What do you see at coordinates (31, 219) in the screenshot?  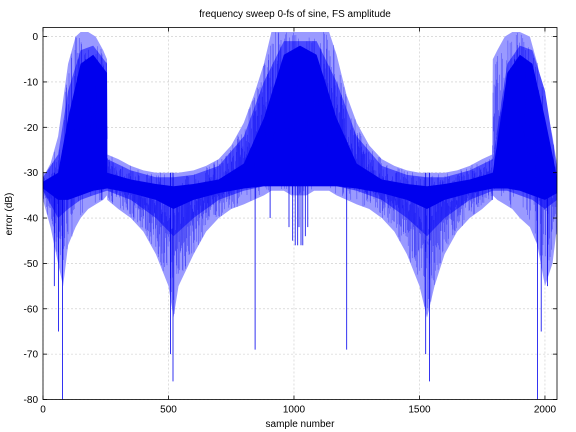 I see `y-tick-label: -40` at bounding box center [31, 219].